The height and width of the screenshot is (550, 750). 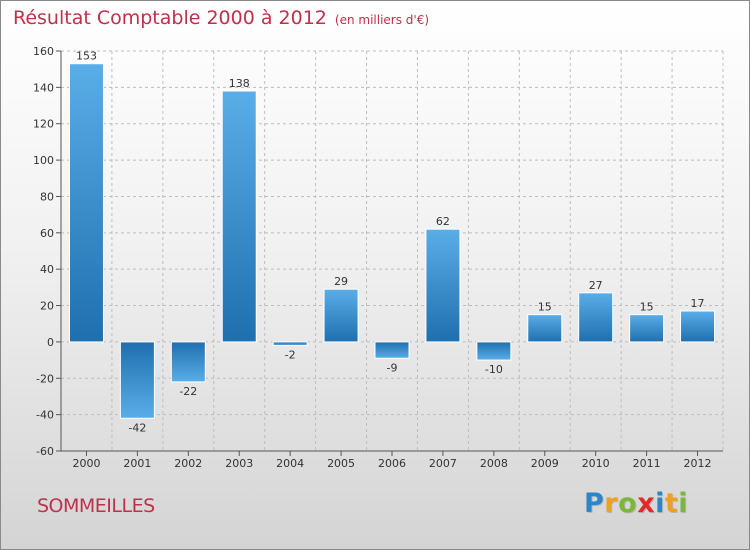 What do you see at coordinates (494, 369) in the screenshot?
I see `data-label: -10` at bounding box center [494, 369].